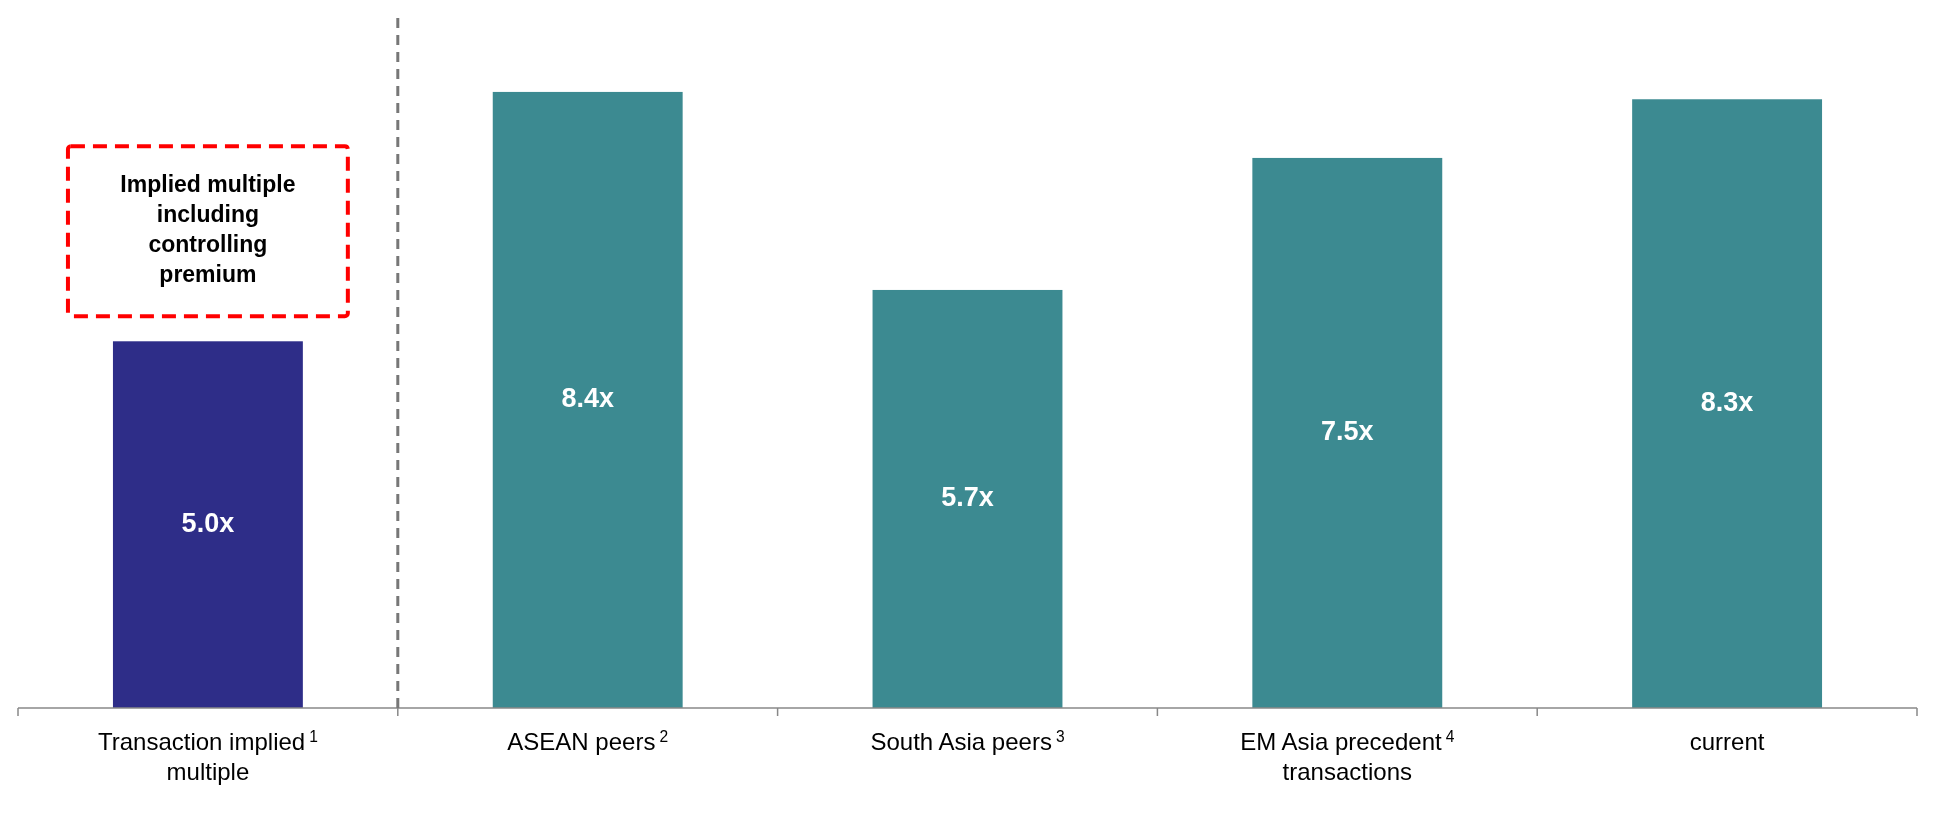 The image size is (1935, 829). I want to click on category-label: EM Asia precedent$^{4}$ transactions, so click(1347, 756).